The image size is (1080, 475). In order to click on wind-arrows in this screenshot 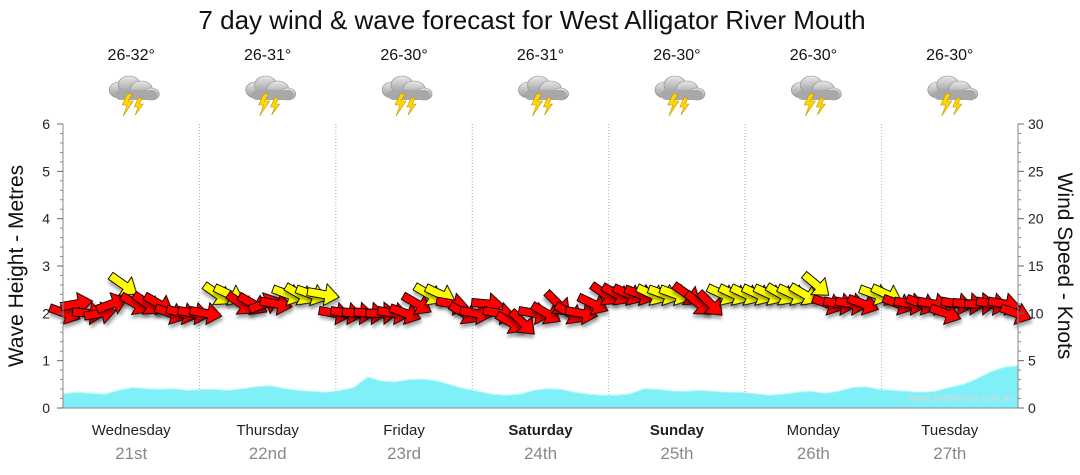, I will do `click(539, 302)`.